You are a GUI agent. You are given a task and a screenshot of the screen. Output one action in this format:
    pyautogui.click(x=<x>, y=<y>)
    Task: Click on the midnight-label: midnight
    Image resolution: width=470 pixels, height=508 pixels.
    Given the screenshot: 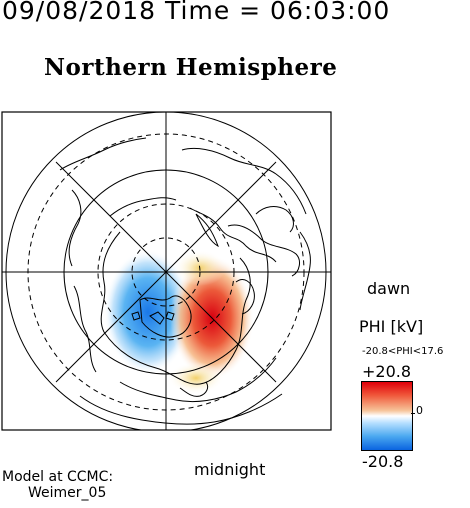 What is the action you would take?
    pyautogui.click(x=230, y=469)
    